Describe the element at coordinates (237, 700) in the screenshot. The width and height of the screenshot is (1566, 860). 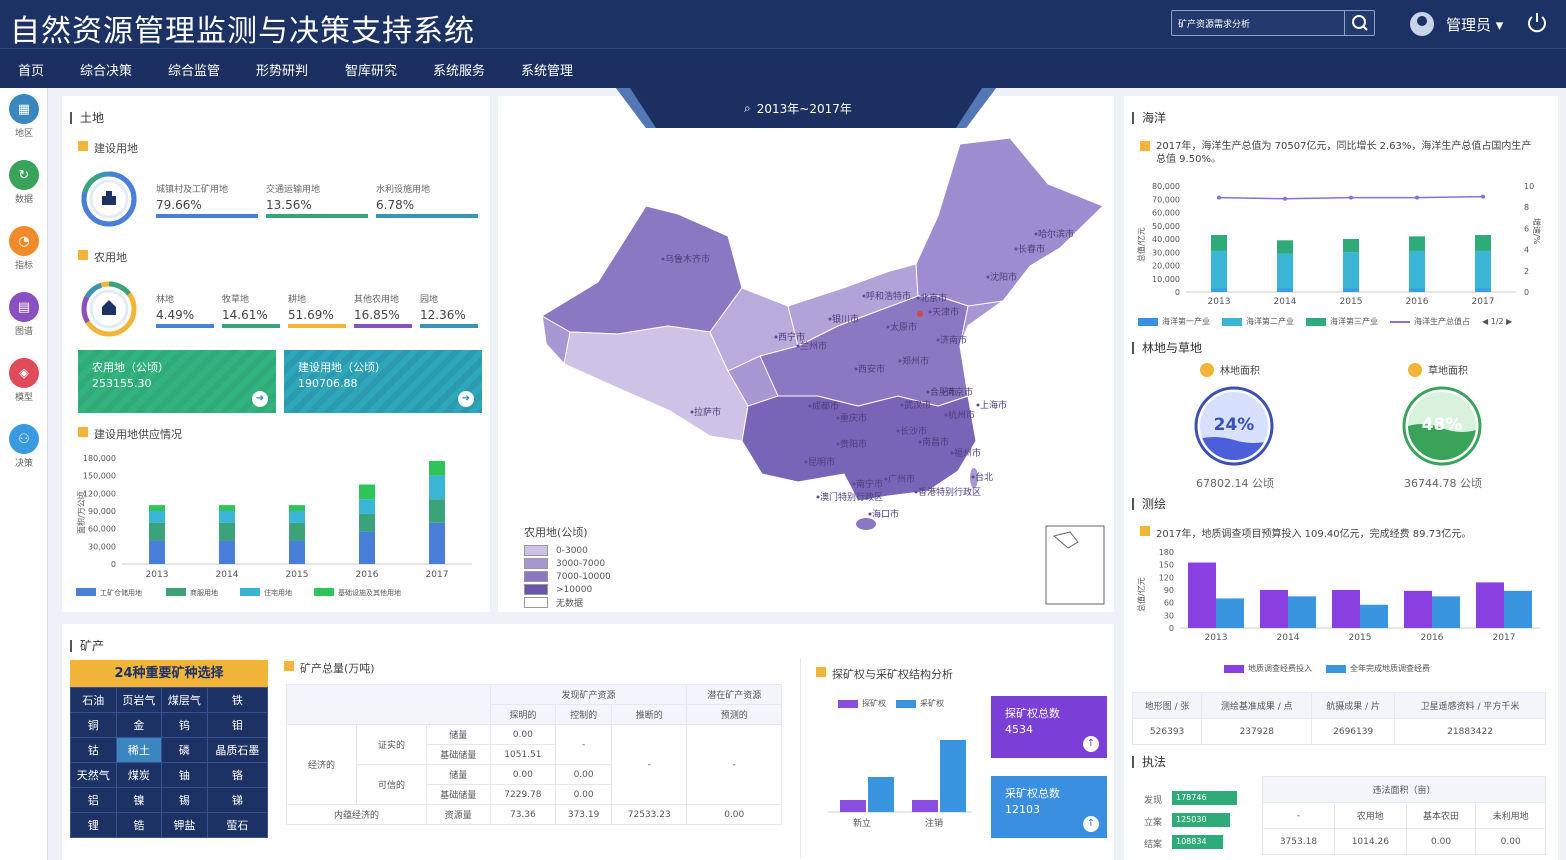
I see `mineral-option: 铁` at that location.